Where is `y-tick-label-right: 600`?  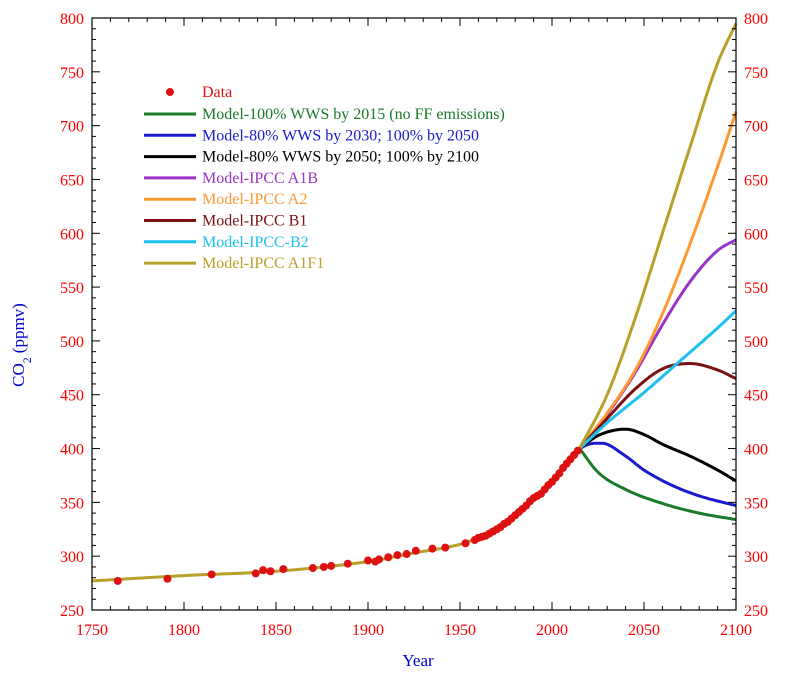
y-tick-label-right: 600 is located at coordinates (756, 234).